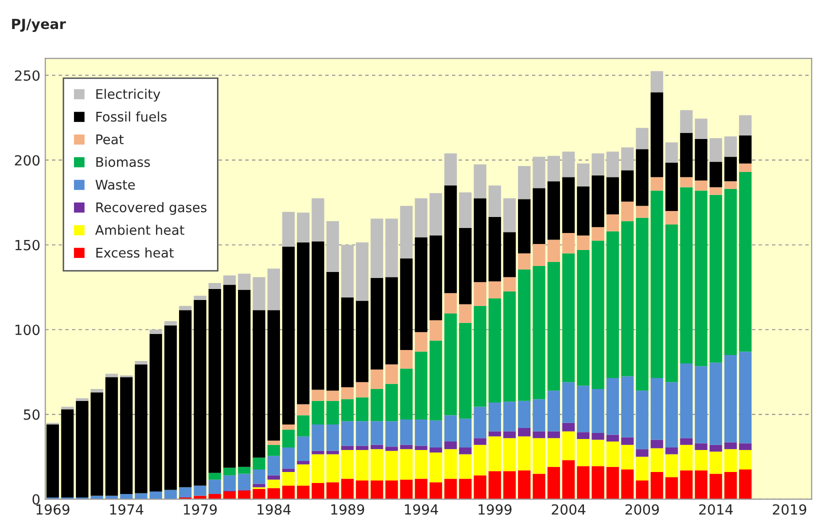 This screenshot has width=824, height=531. I want to click on legend-label: Fossil fuels, so click(131, 116).